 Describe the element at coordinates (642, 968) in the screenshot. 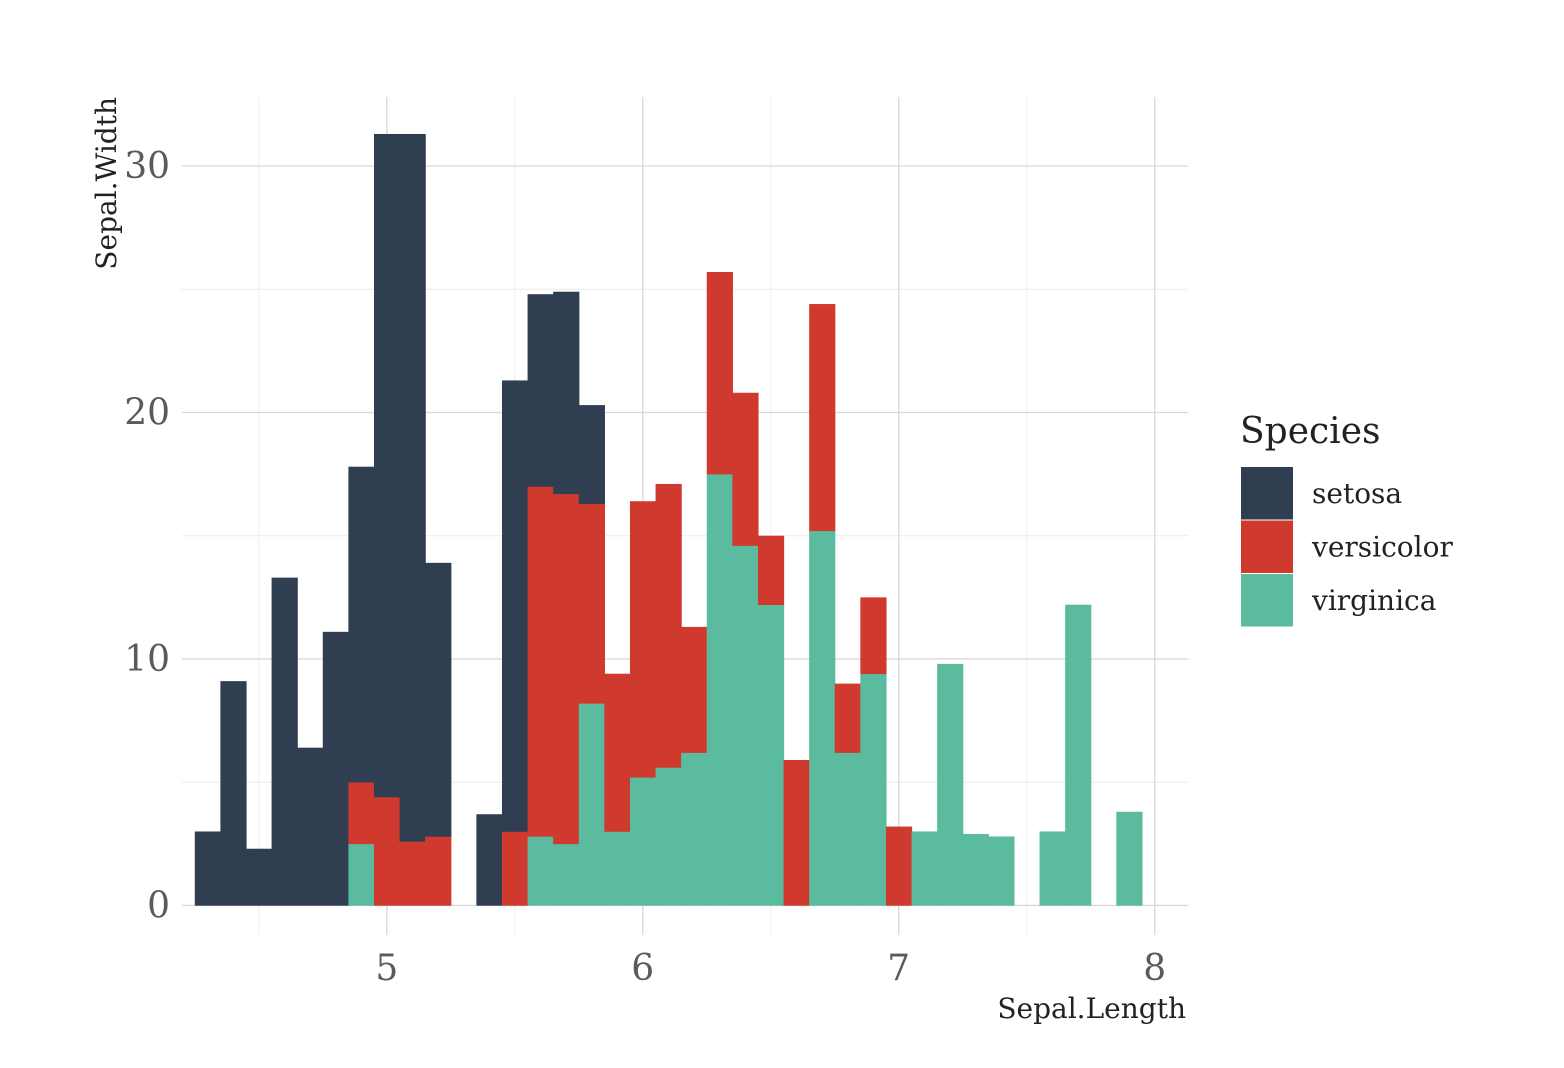

I see `x-tick-label: 6` at that location.